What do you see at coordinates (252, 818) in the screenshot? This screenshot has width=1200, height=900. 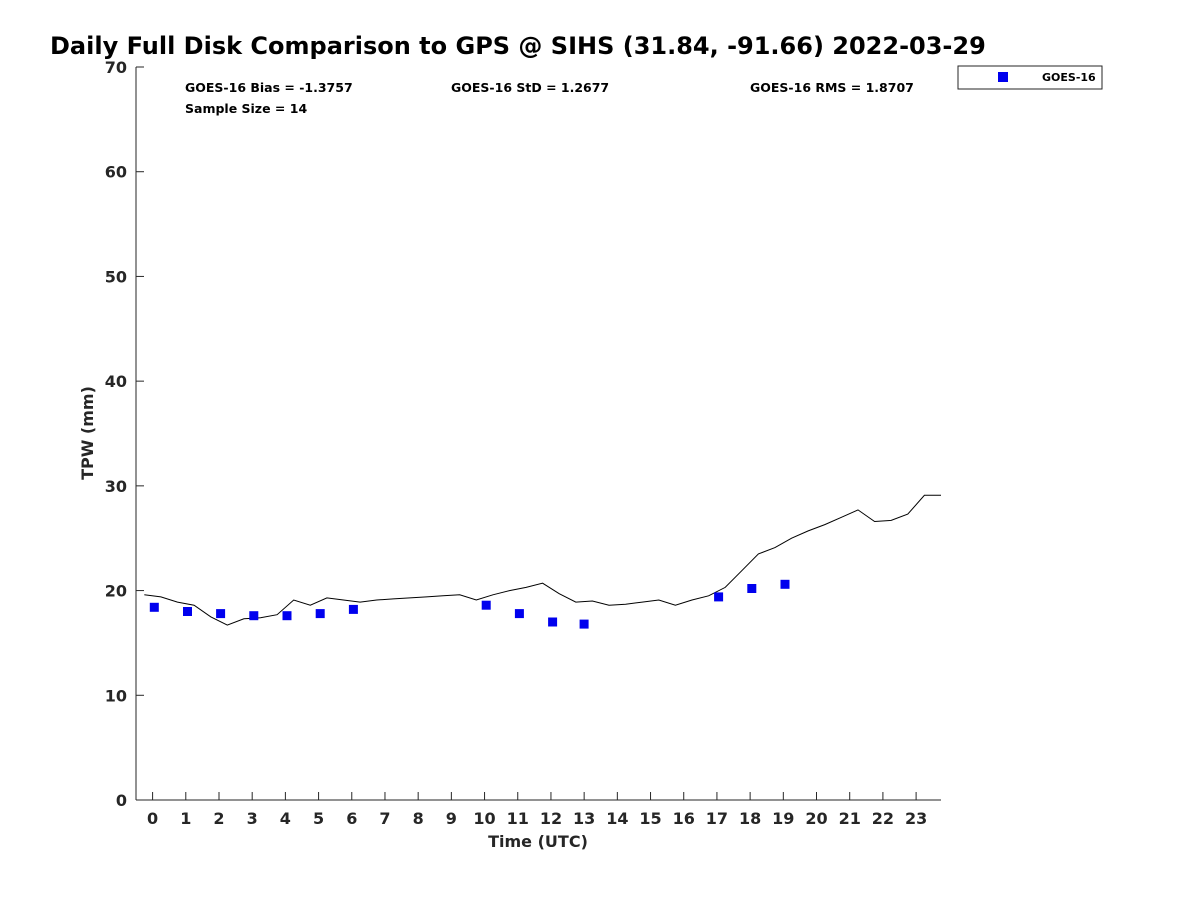 I see `x-tick-label: 3` at bounding box center [252, 818].